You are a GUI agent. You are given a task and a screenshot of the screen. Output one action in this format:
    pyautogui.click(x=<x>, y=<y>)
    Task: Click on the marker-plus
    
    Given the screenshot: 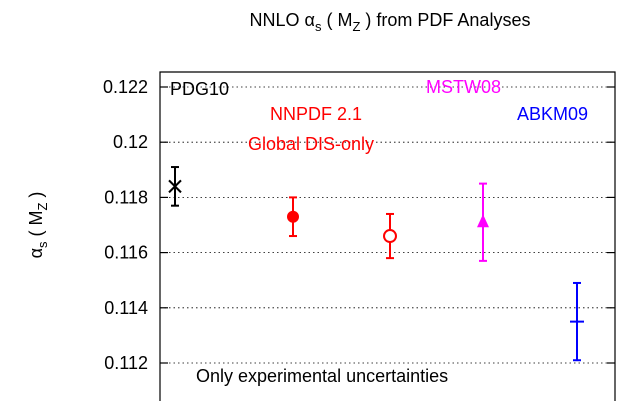 What is the action you would take?
    pyautogui.click(x=577, y=321)
    